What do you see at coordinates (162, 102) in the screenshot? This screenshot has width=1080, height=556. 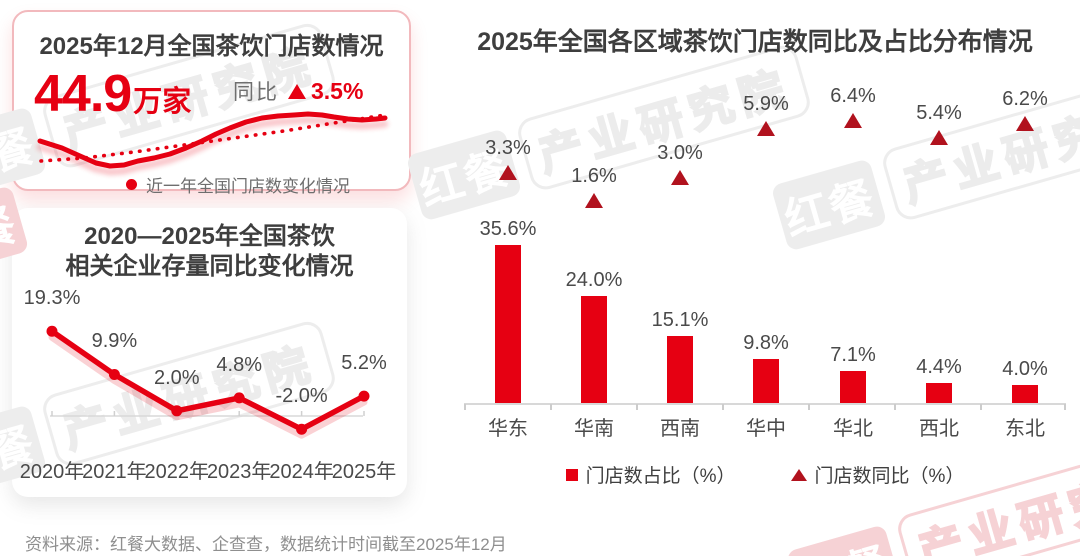 I see `store-count-unit: 万家` at bounding box center [162, 102].